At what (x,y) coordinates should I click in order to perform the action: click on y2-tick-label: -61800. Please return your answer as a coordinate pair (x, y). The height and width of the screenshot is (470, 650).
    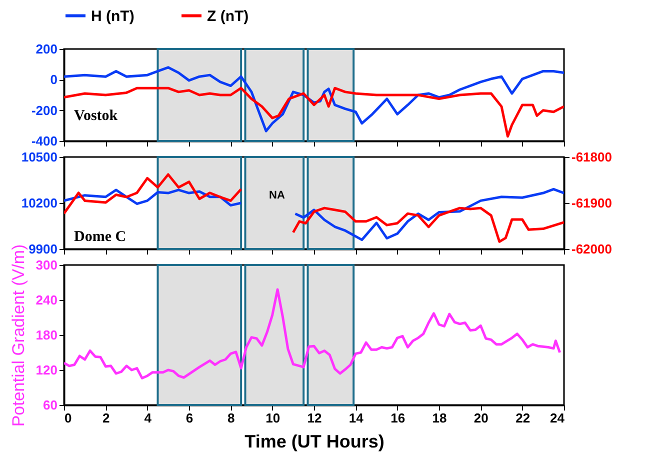
    Looking at the image, I should click on (592, 157).